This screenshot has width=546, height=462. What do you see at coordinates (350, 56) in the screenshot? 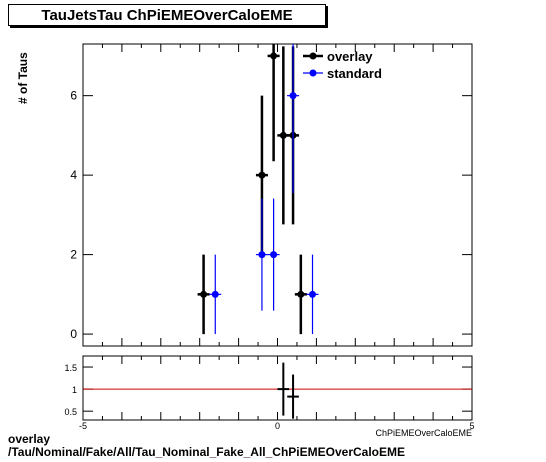
I see `legend-label: overlay` at bounding box center [350, 56].